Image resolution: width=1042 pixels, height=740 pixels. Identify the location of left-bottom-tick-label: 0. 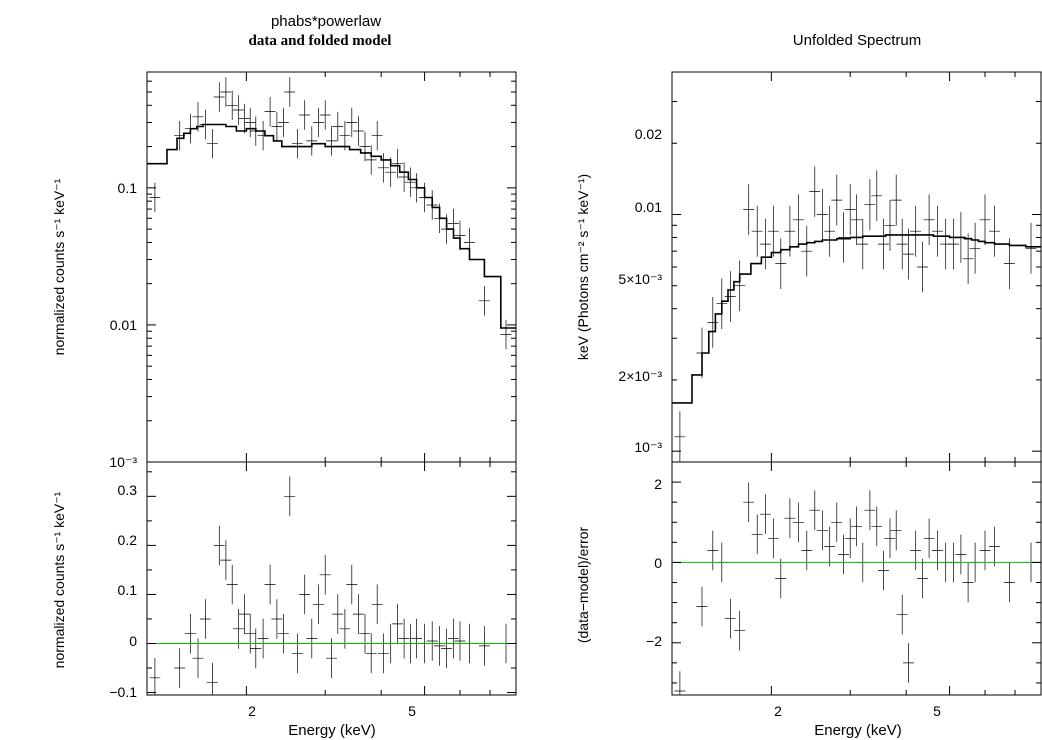
(133, 641).